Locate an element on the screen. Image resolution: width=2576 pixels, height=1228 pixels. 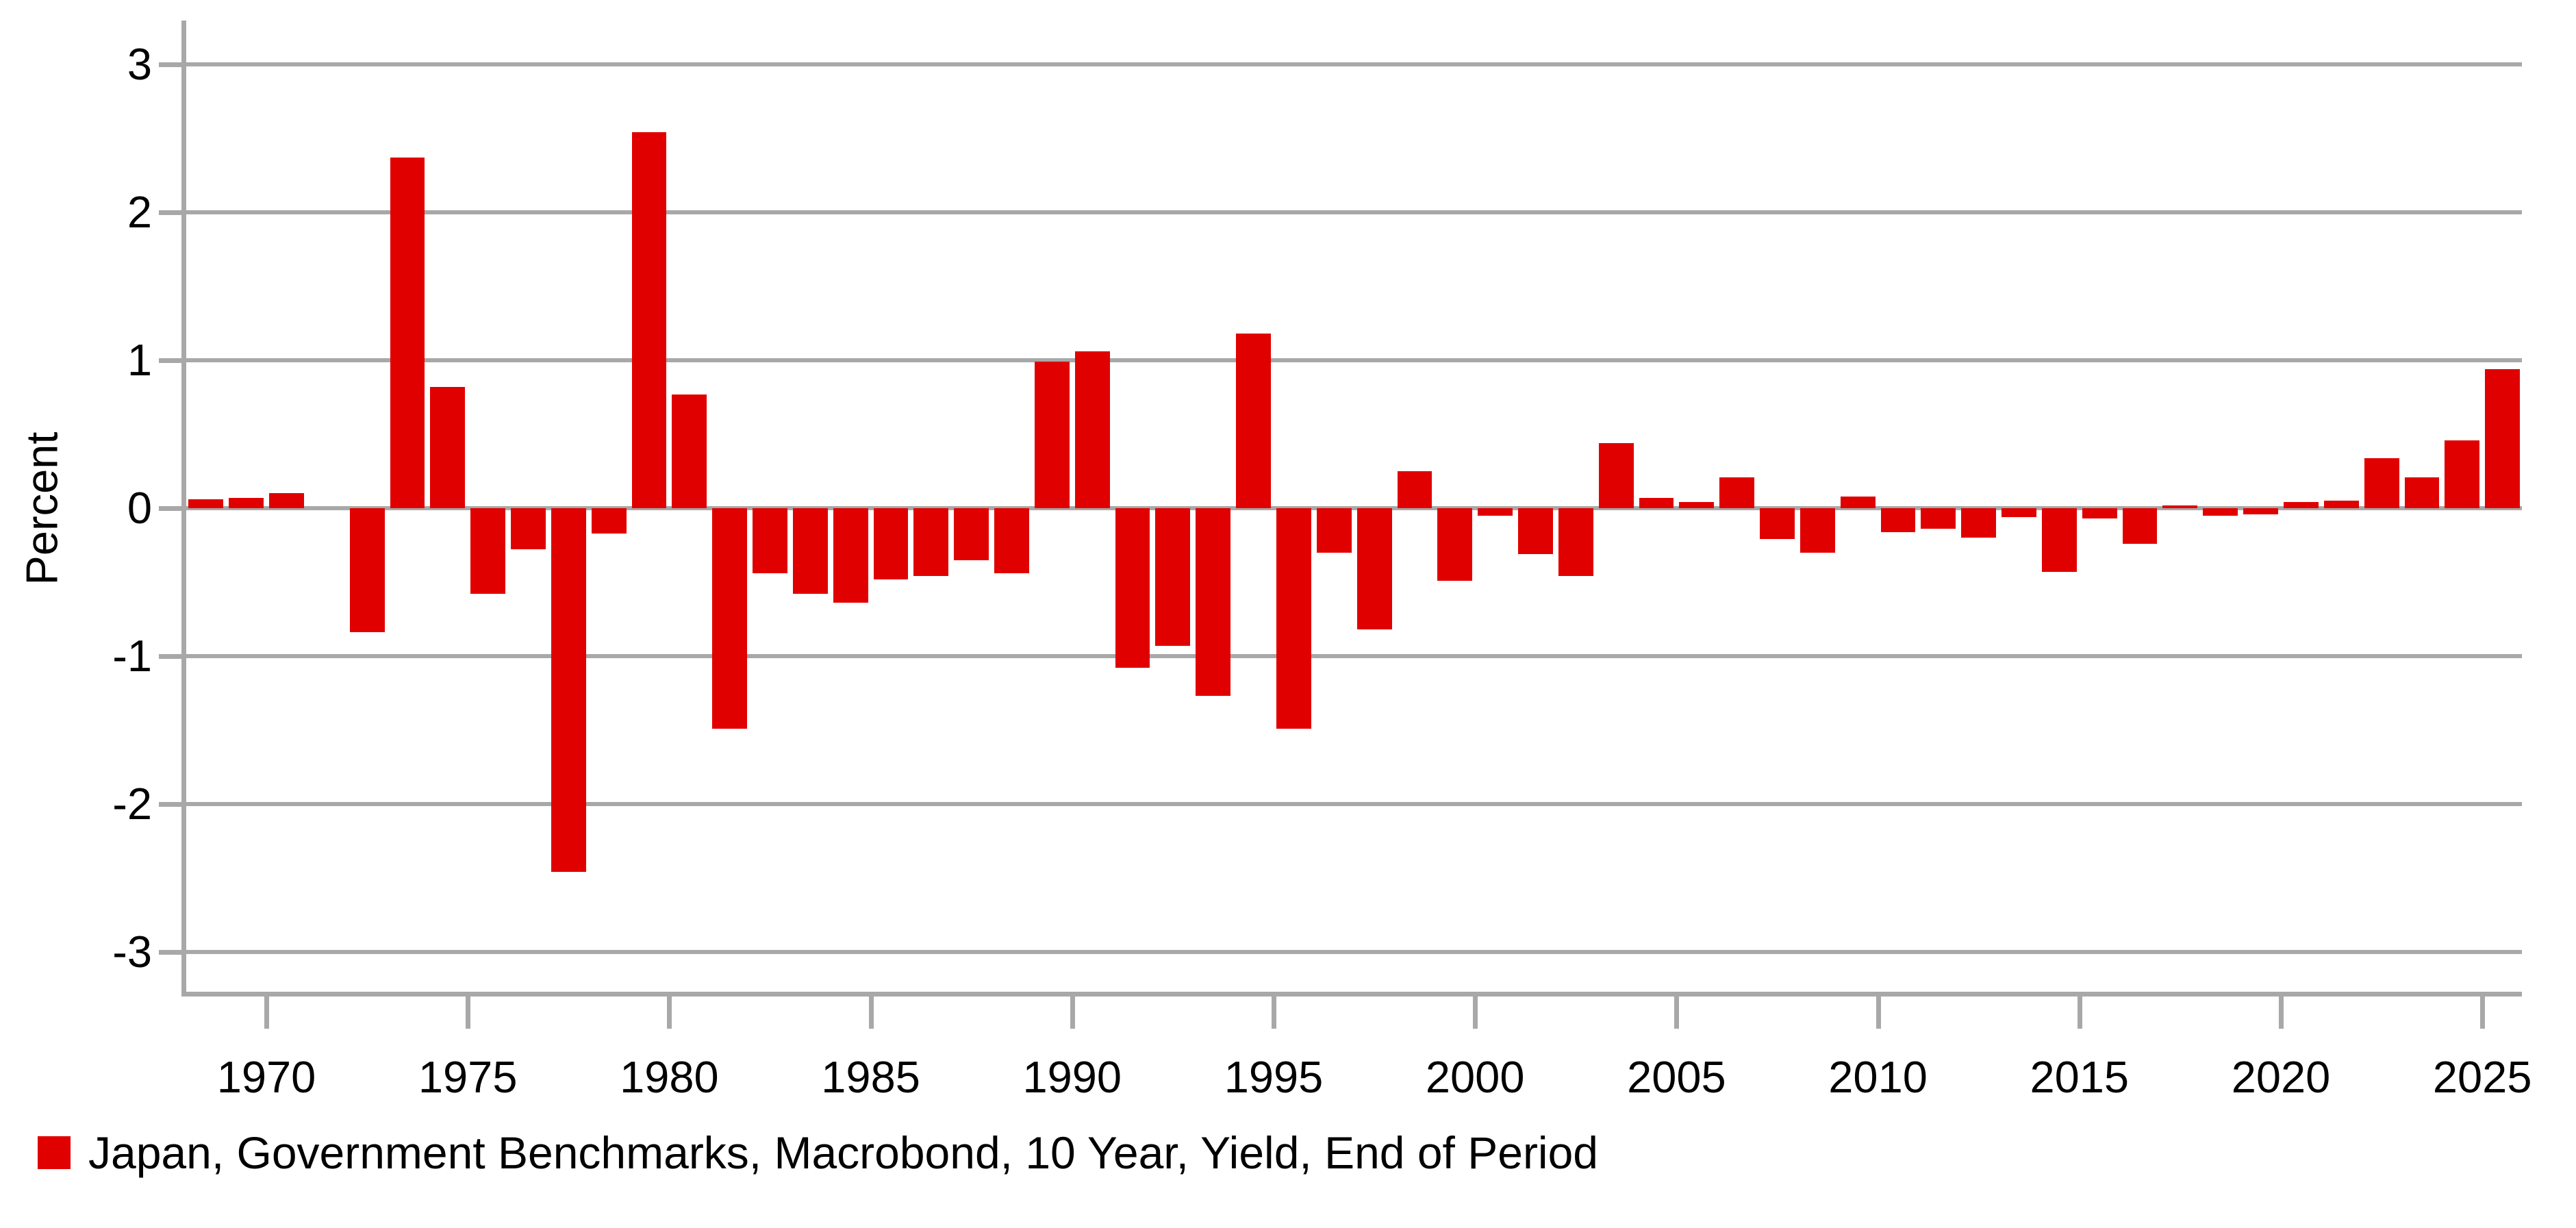
bar-1992 is located at coordinates (1173, 577).